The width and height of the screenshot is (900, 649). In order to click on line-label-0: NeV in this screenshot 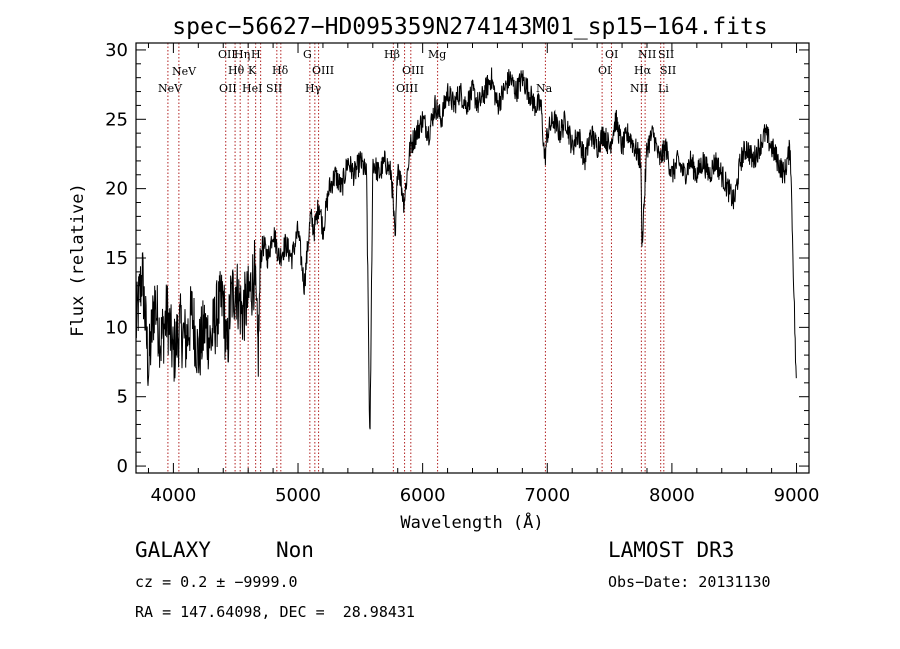, I will do `click(184, 71)`.